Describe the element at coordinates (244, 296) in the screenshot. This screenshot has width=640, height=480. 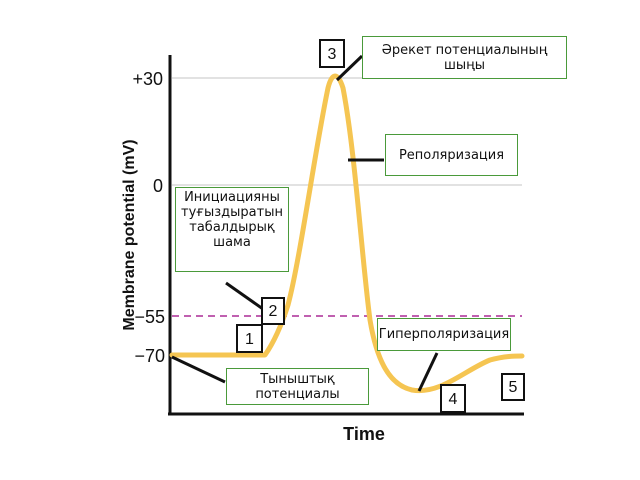
I see `pointer-threshold` at that location.